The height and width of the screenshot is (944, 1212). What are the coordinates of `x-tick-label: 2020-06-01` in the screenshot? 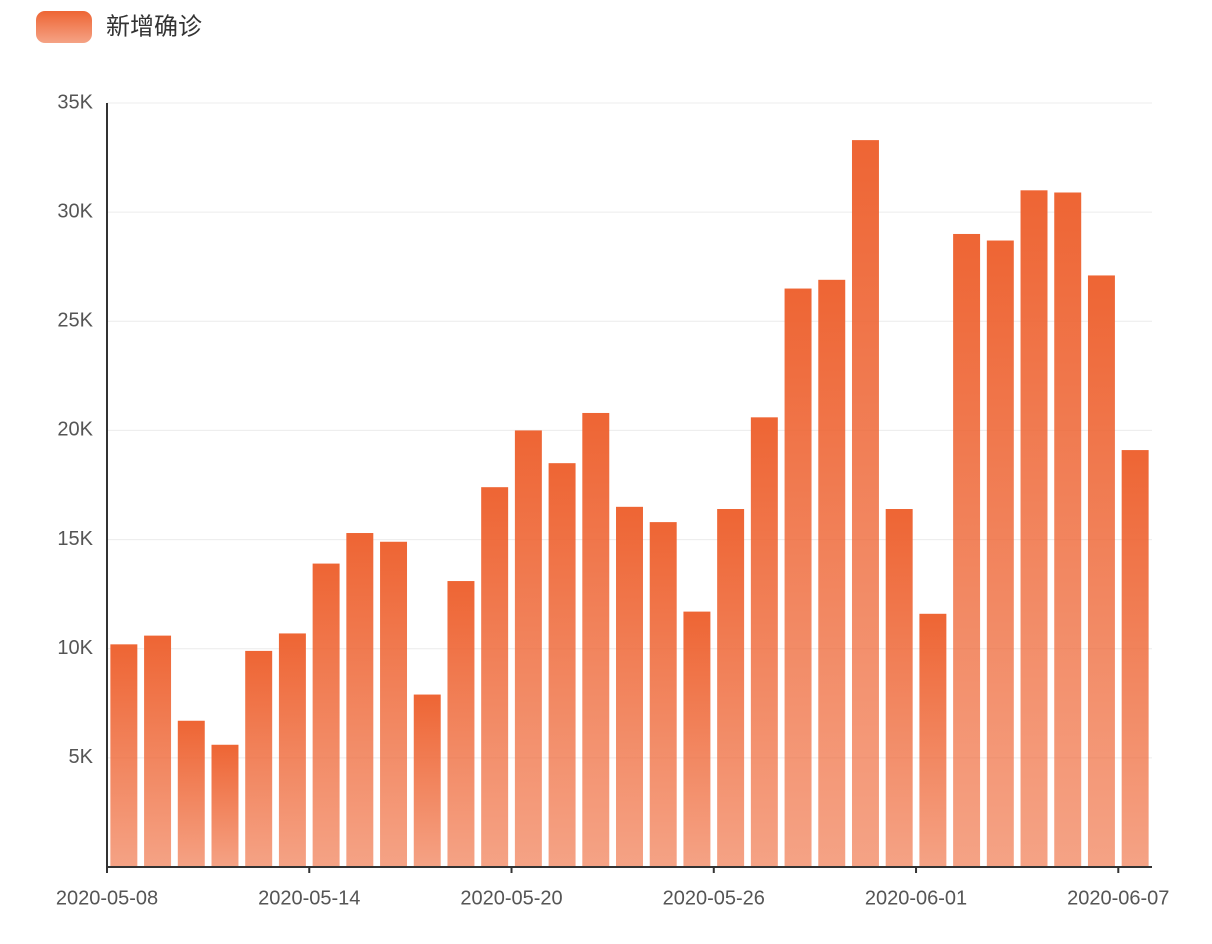 It's located at (916, 898).